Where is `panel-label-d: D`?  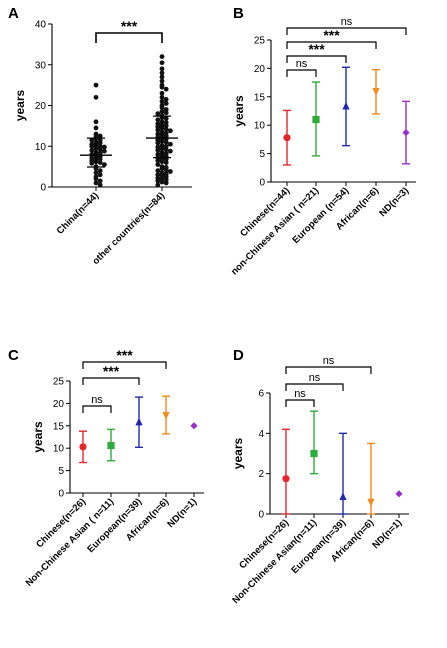
panel-label-d: D is located at coordinates (238, 355).